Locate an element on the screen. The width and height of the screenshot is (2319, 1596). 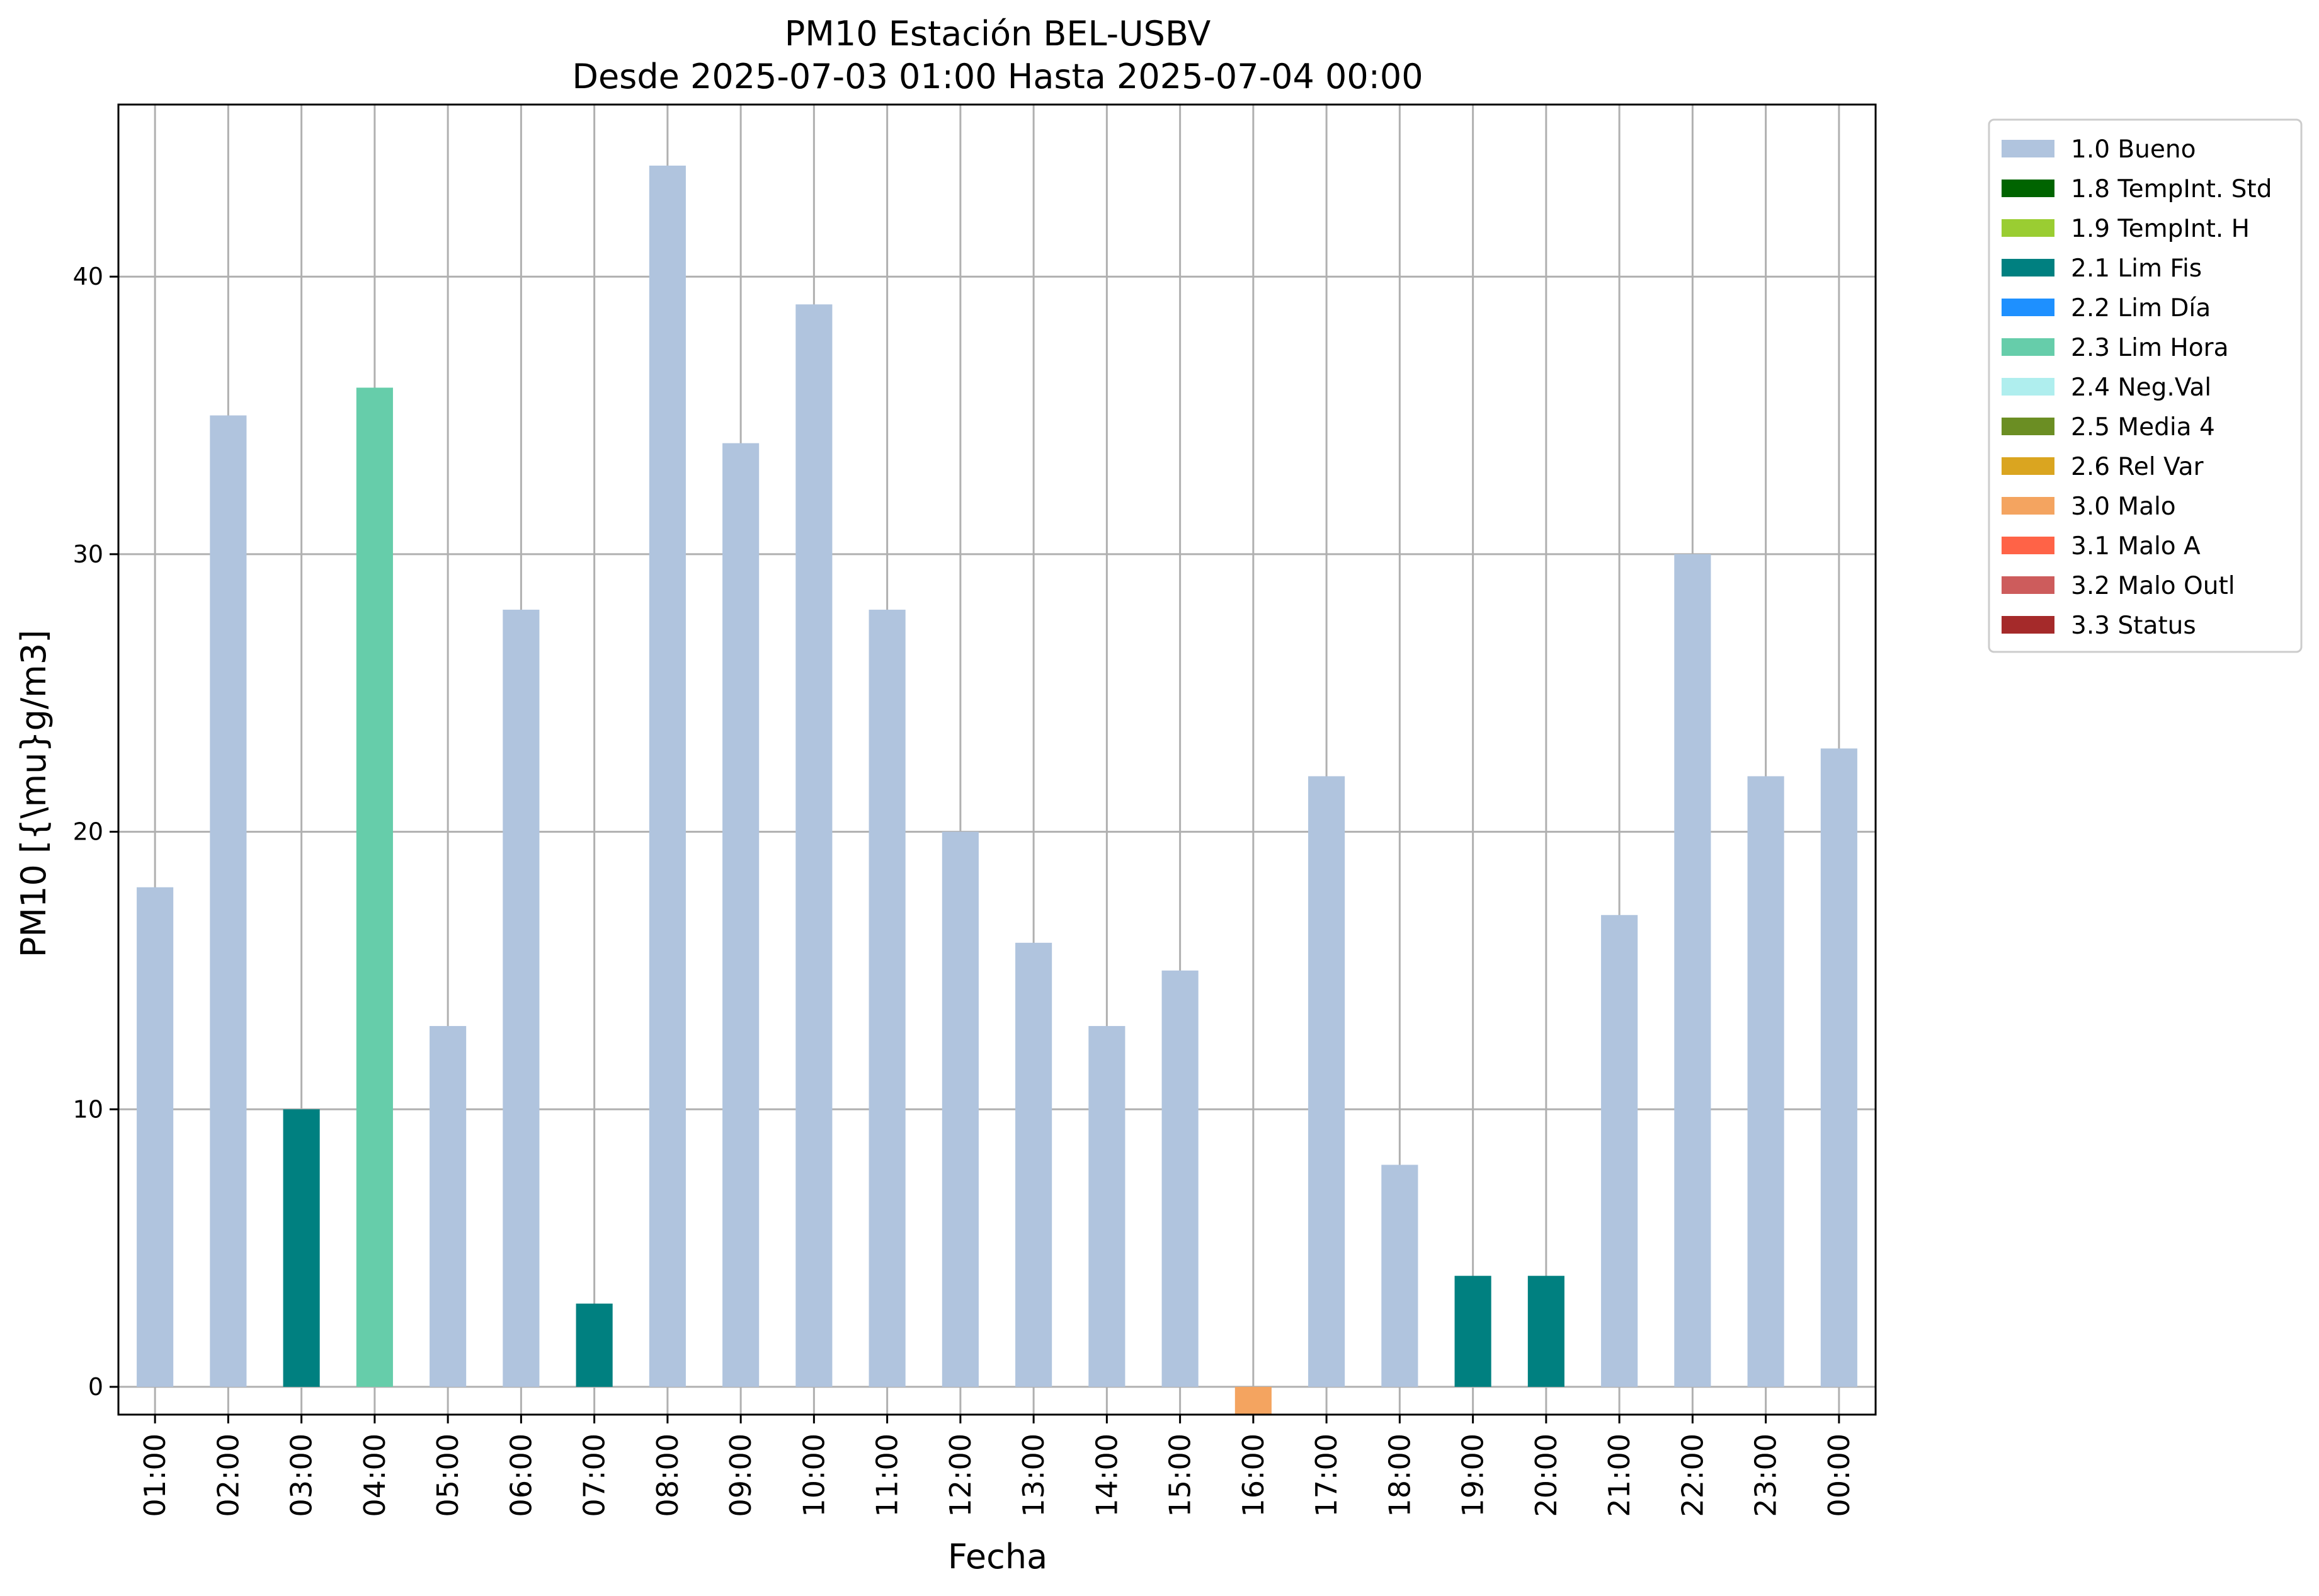
legend-label: 2.2 Lim Día is located at coordinates (2141, 308).